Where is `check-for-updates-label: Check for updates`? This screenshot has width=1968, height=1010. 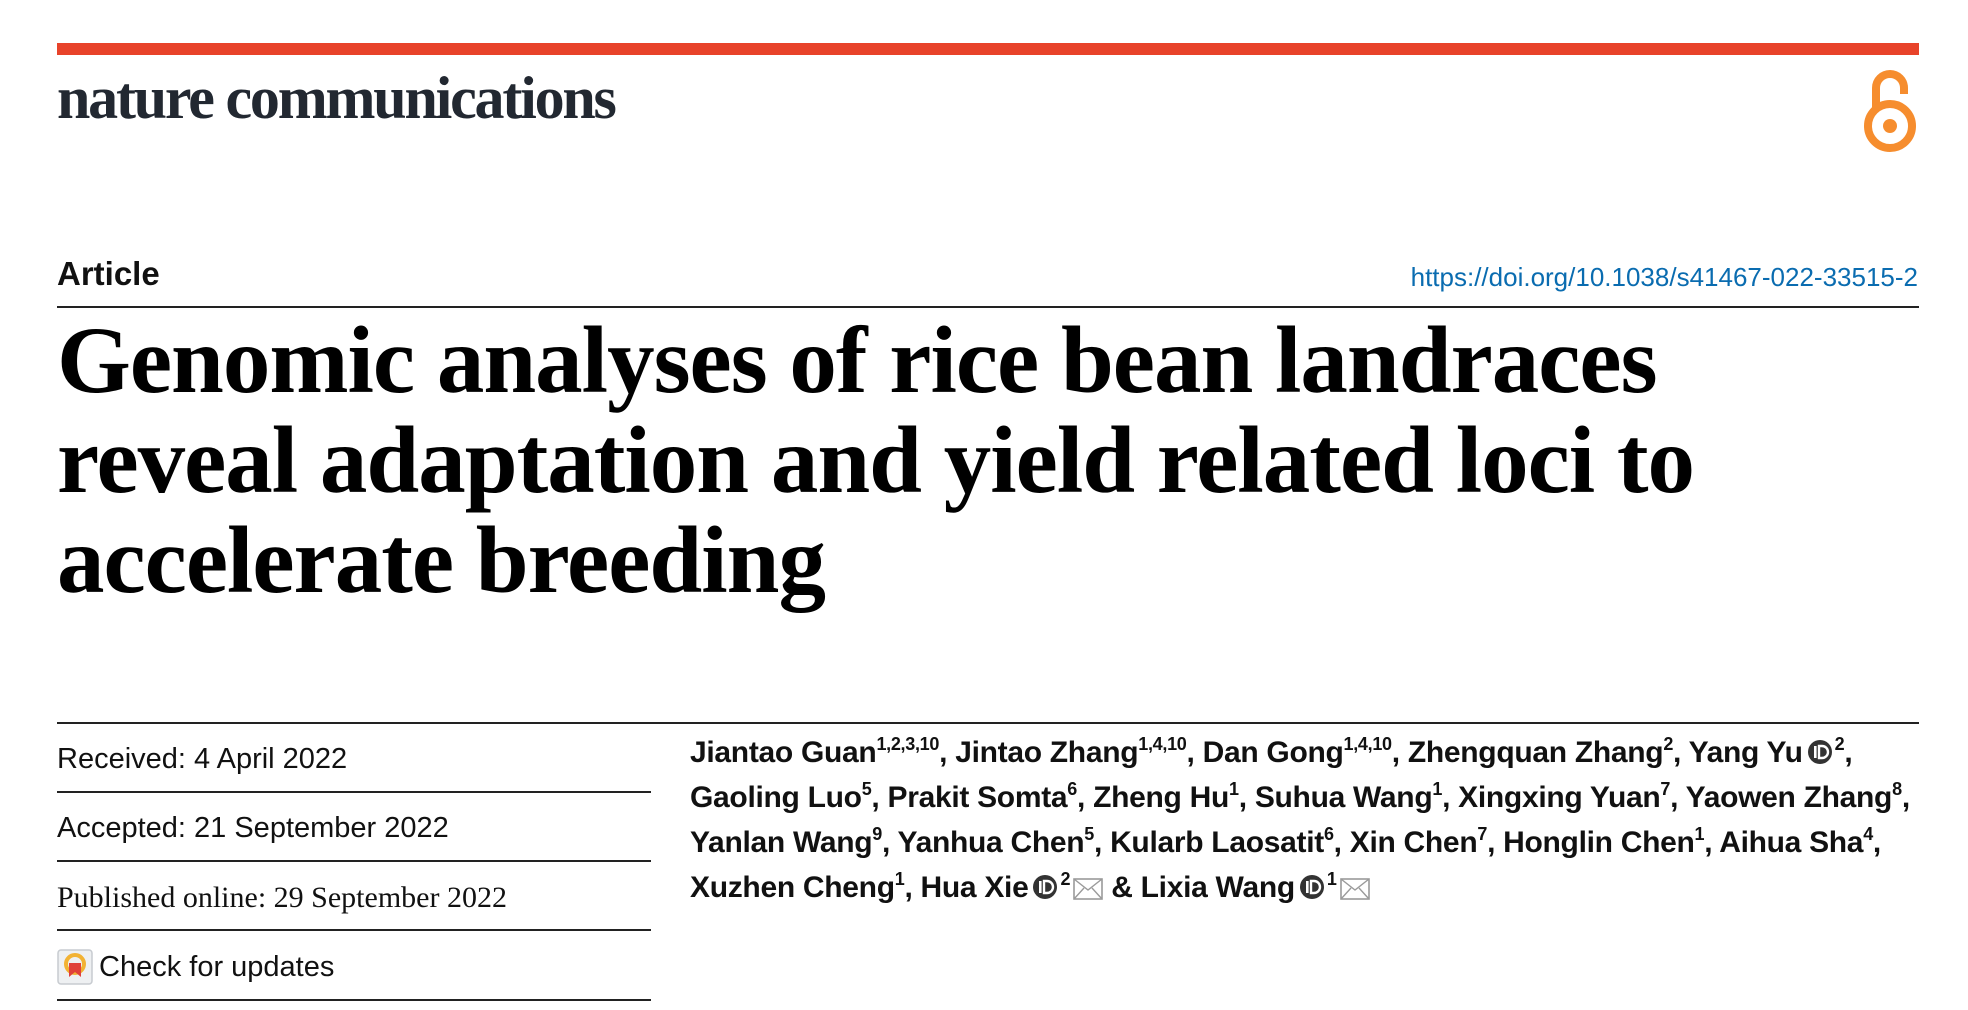 check-for-updates-label: Check for updates is located at coordinates (217, 966).